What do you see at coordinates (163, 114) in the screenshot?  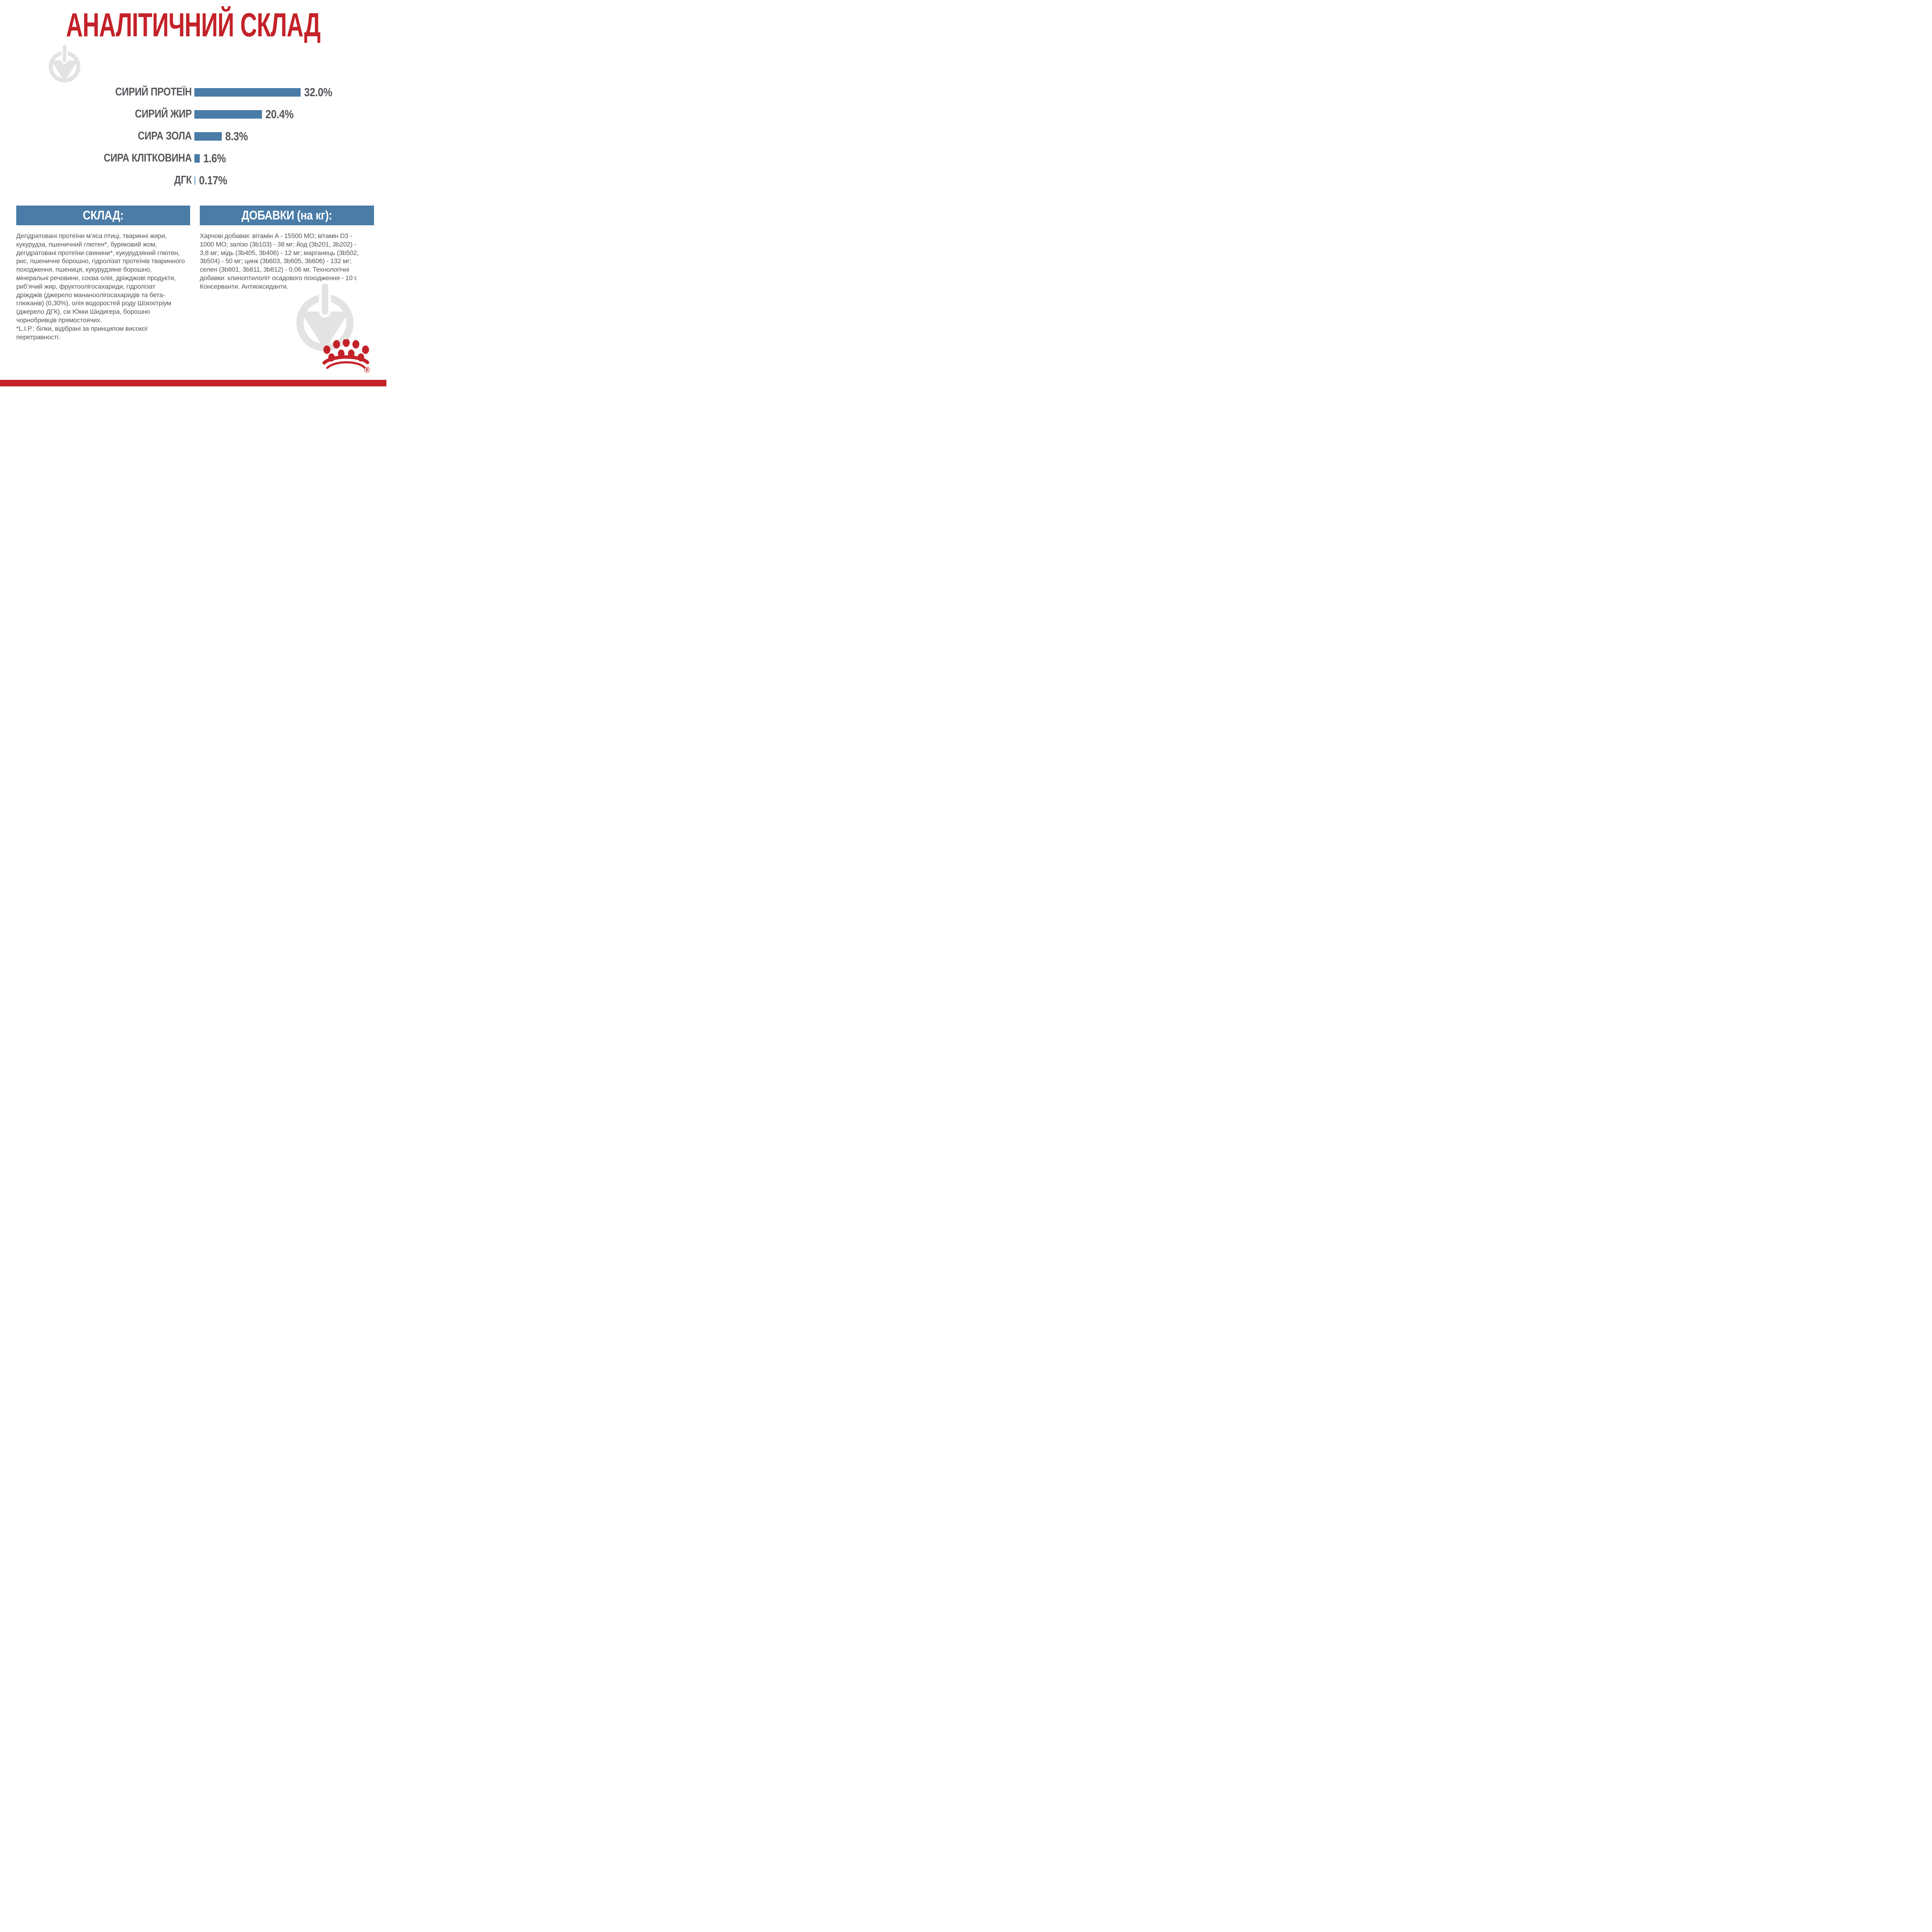 I see `bar-category-label: СИРИЙ ЖИР` at bounding box center [163, 114].